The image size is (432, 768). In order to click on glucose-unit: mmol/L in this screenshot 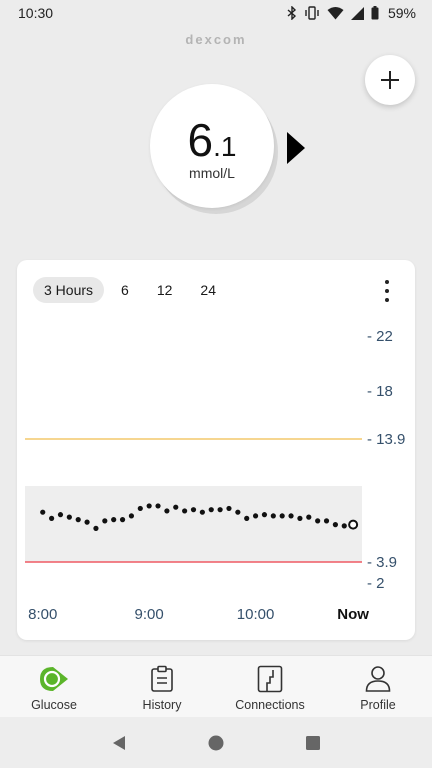, I will do `click(212, 173)`.